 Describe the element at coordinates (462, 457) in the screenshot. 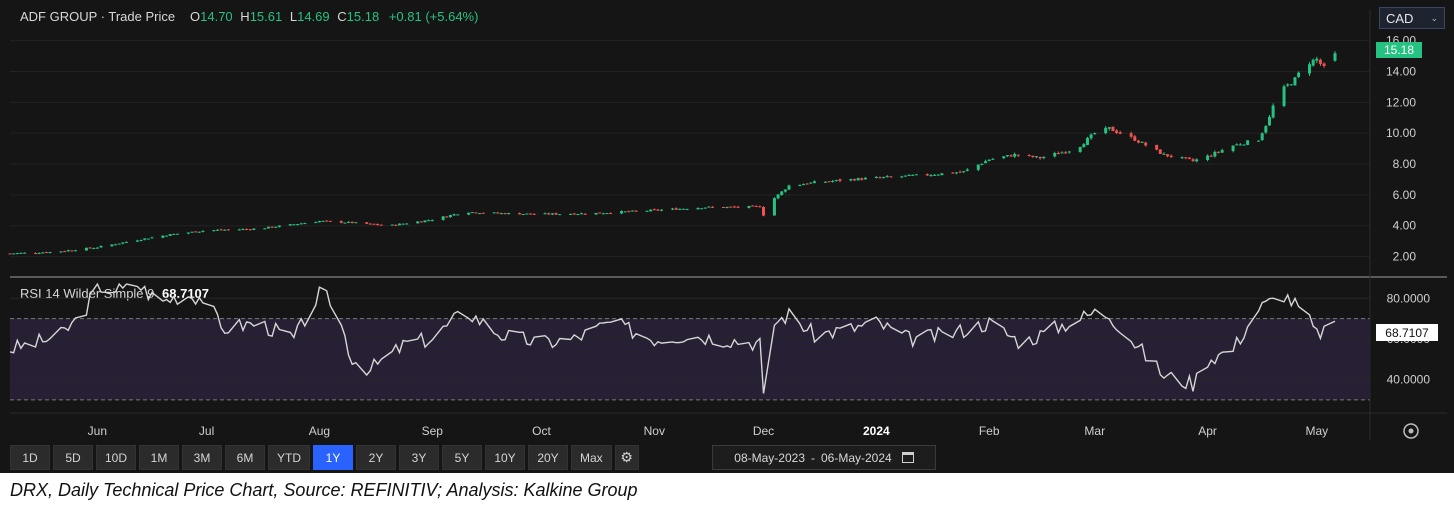

I see `range-button-5y: 5Y` at that location.